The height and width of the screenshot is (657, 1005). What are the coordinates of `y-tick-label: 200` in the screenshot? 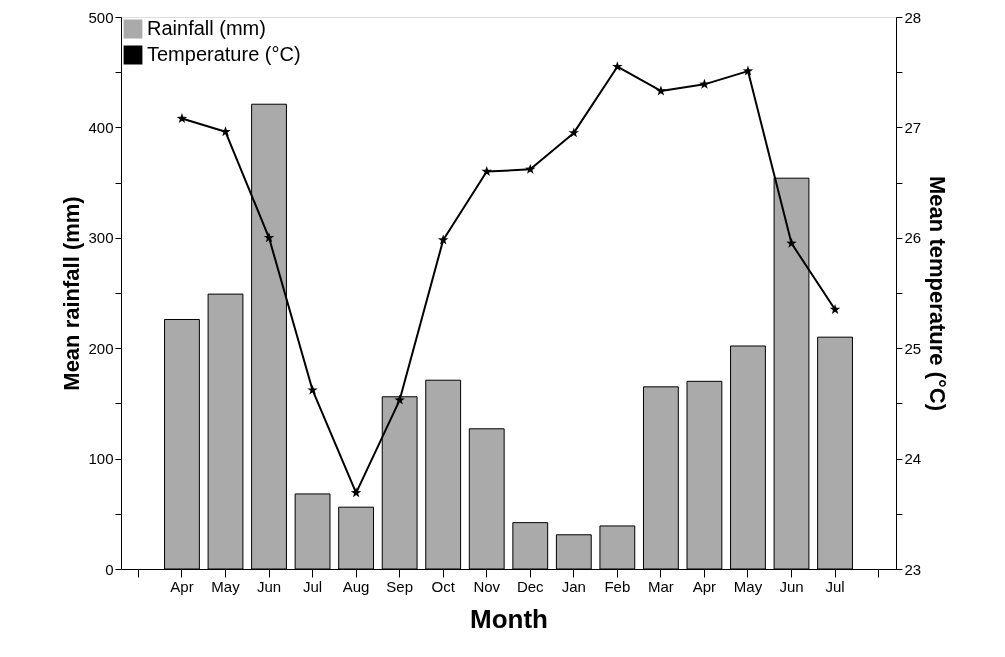 It's located at (101, 348).